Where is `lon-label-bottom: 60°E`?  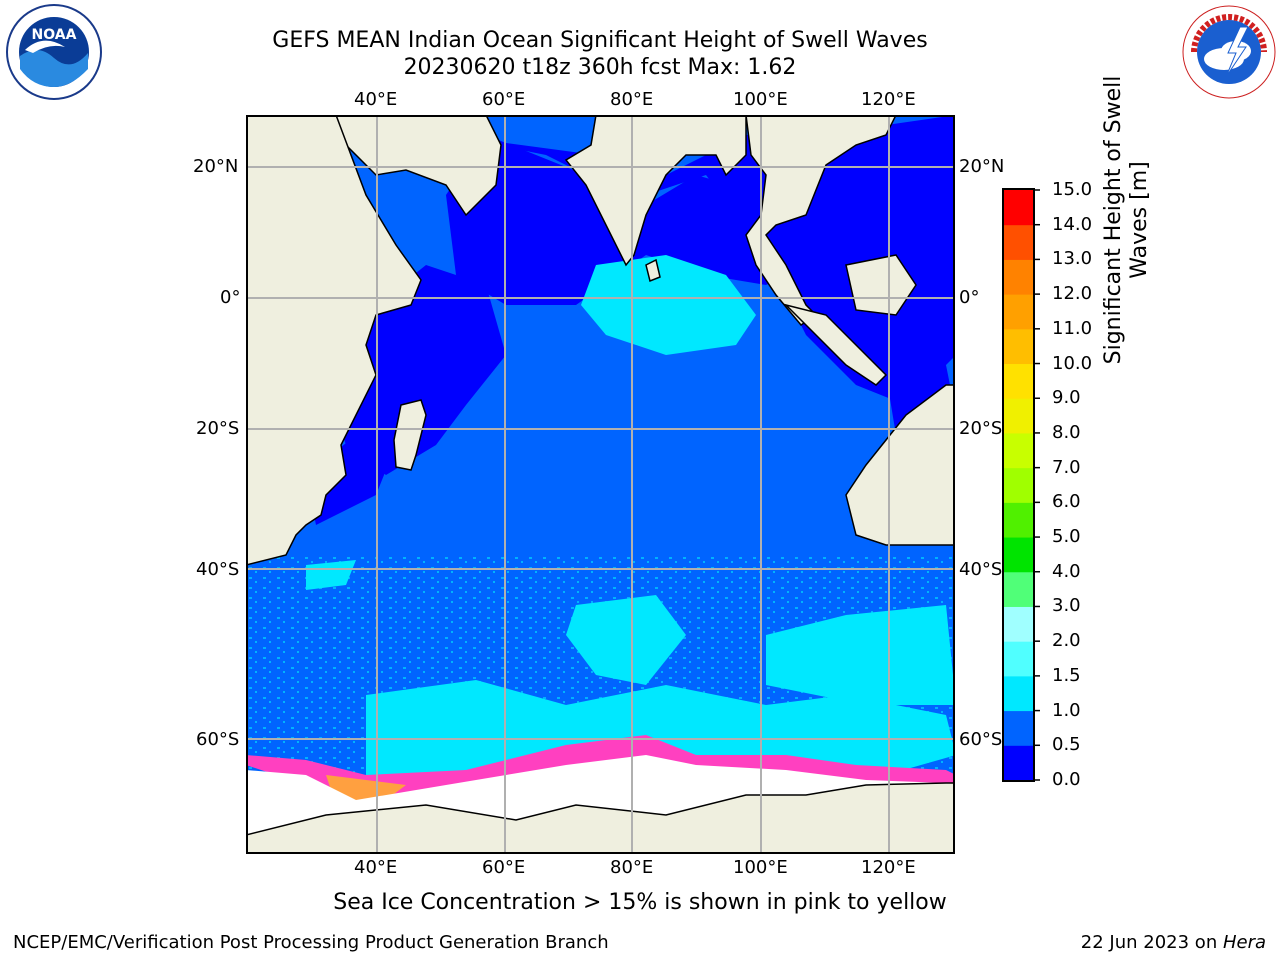 lon-label-bottom: 60°E is located at coordinates (504, 867).